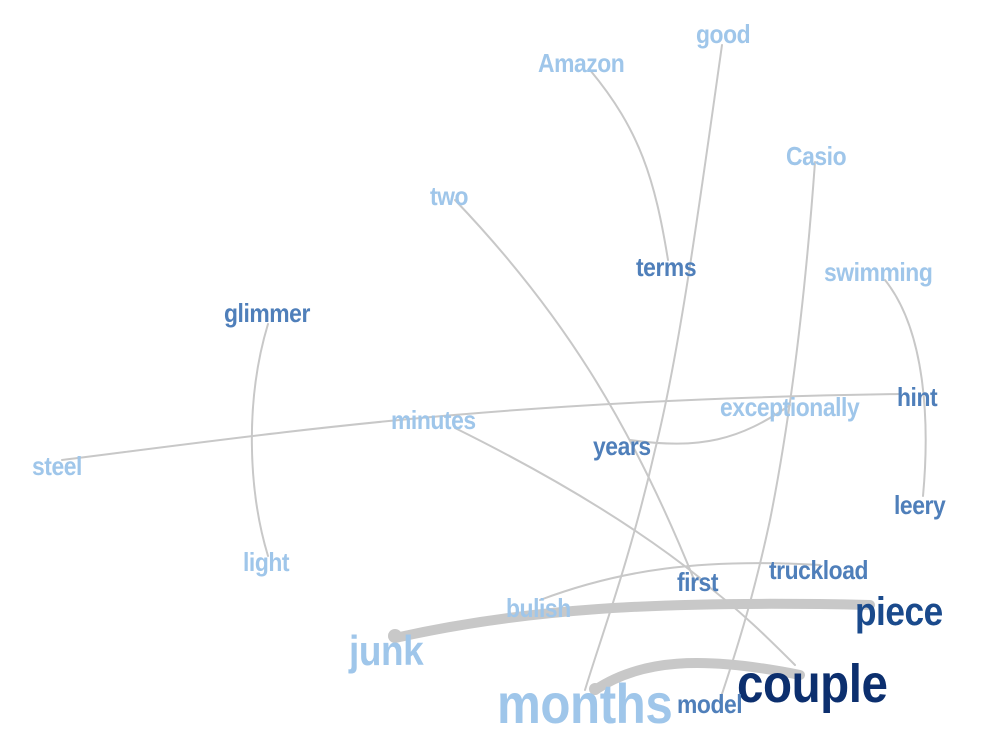 The height and width of the screenshot is (730, 984). Describe the element at coordinates (899, 612) in the screenshot. I see `word-piece: piece` at that location.